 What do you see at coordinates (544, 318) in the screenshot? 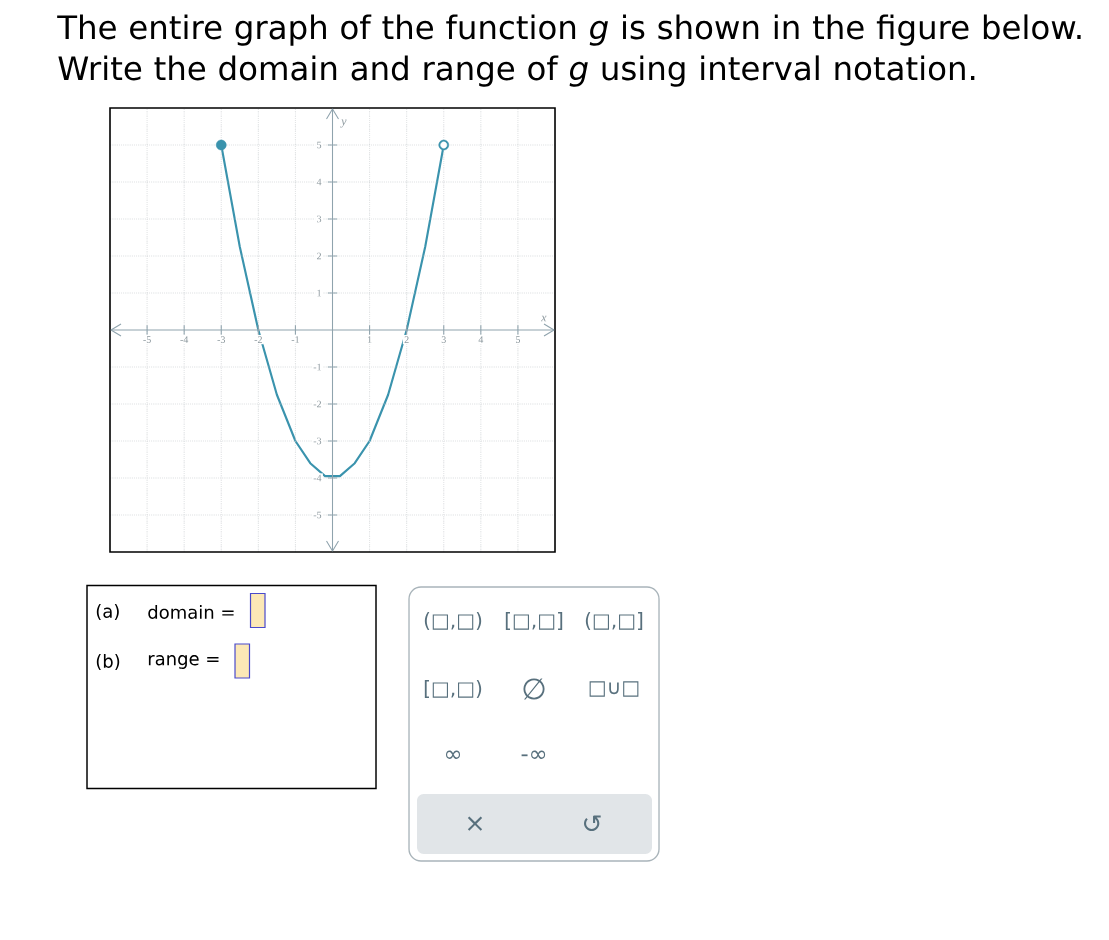
I see `x-axis-title: x` at bounding box center [544, 318].